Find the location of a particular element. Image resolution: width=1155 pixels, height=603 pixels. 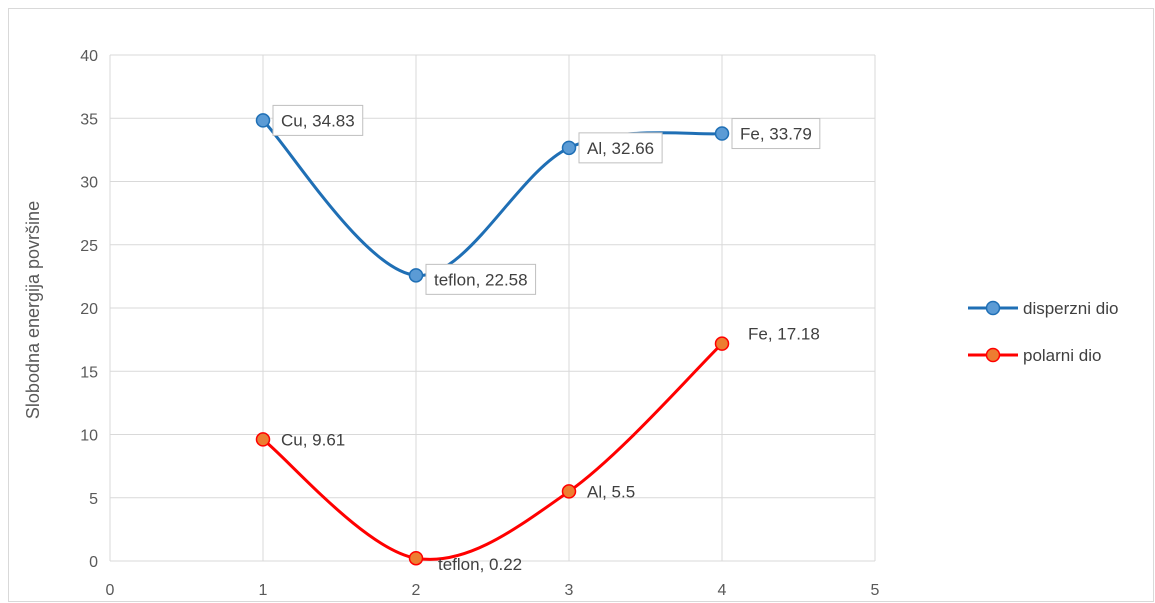

y-tick-label: 15 is located at coordinates (89, 372).